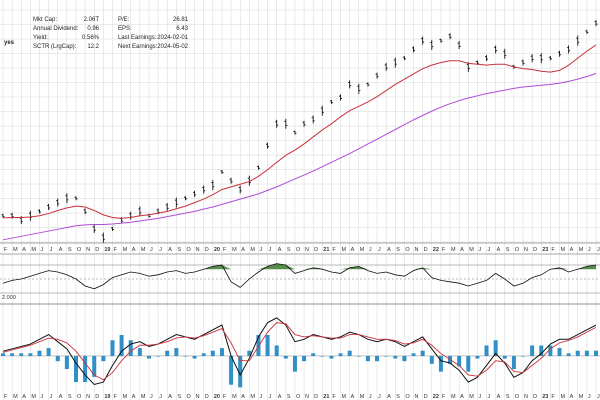  I want to click on stat-label-eps: EPS:, so click(125, 29).